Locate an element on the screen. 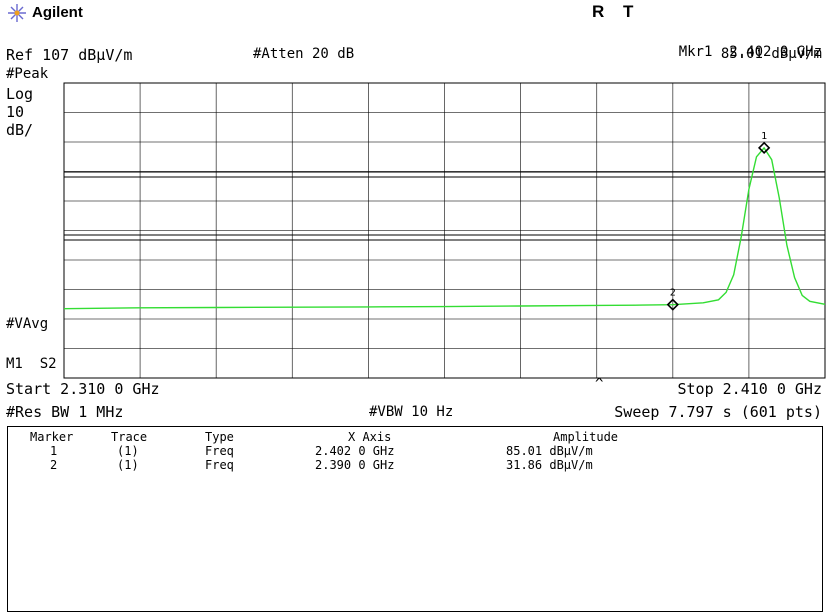 This screenshot has width=826, height=615. marker-2-label: 2 is located at coordinates (673, 293).